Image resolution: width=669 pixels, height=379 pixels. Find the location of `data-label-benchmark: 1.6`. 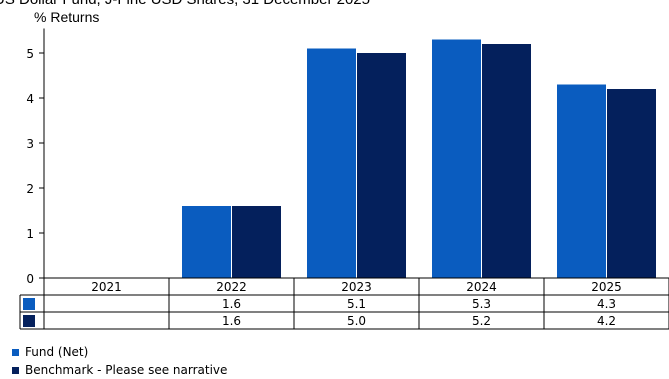

data-label-benchmark: 1.6 is located at coordinates (231, 321).